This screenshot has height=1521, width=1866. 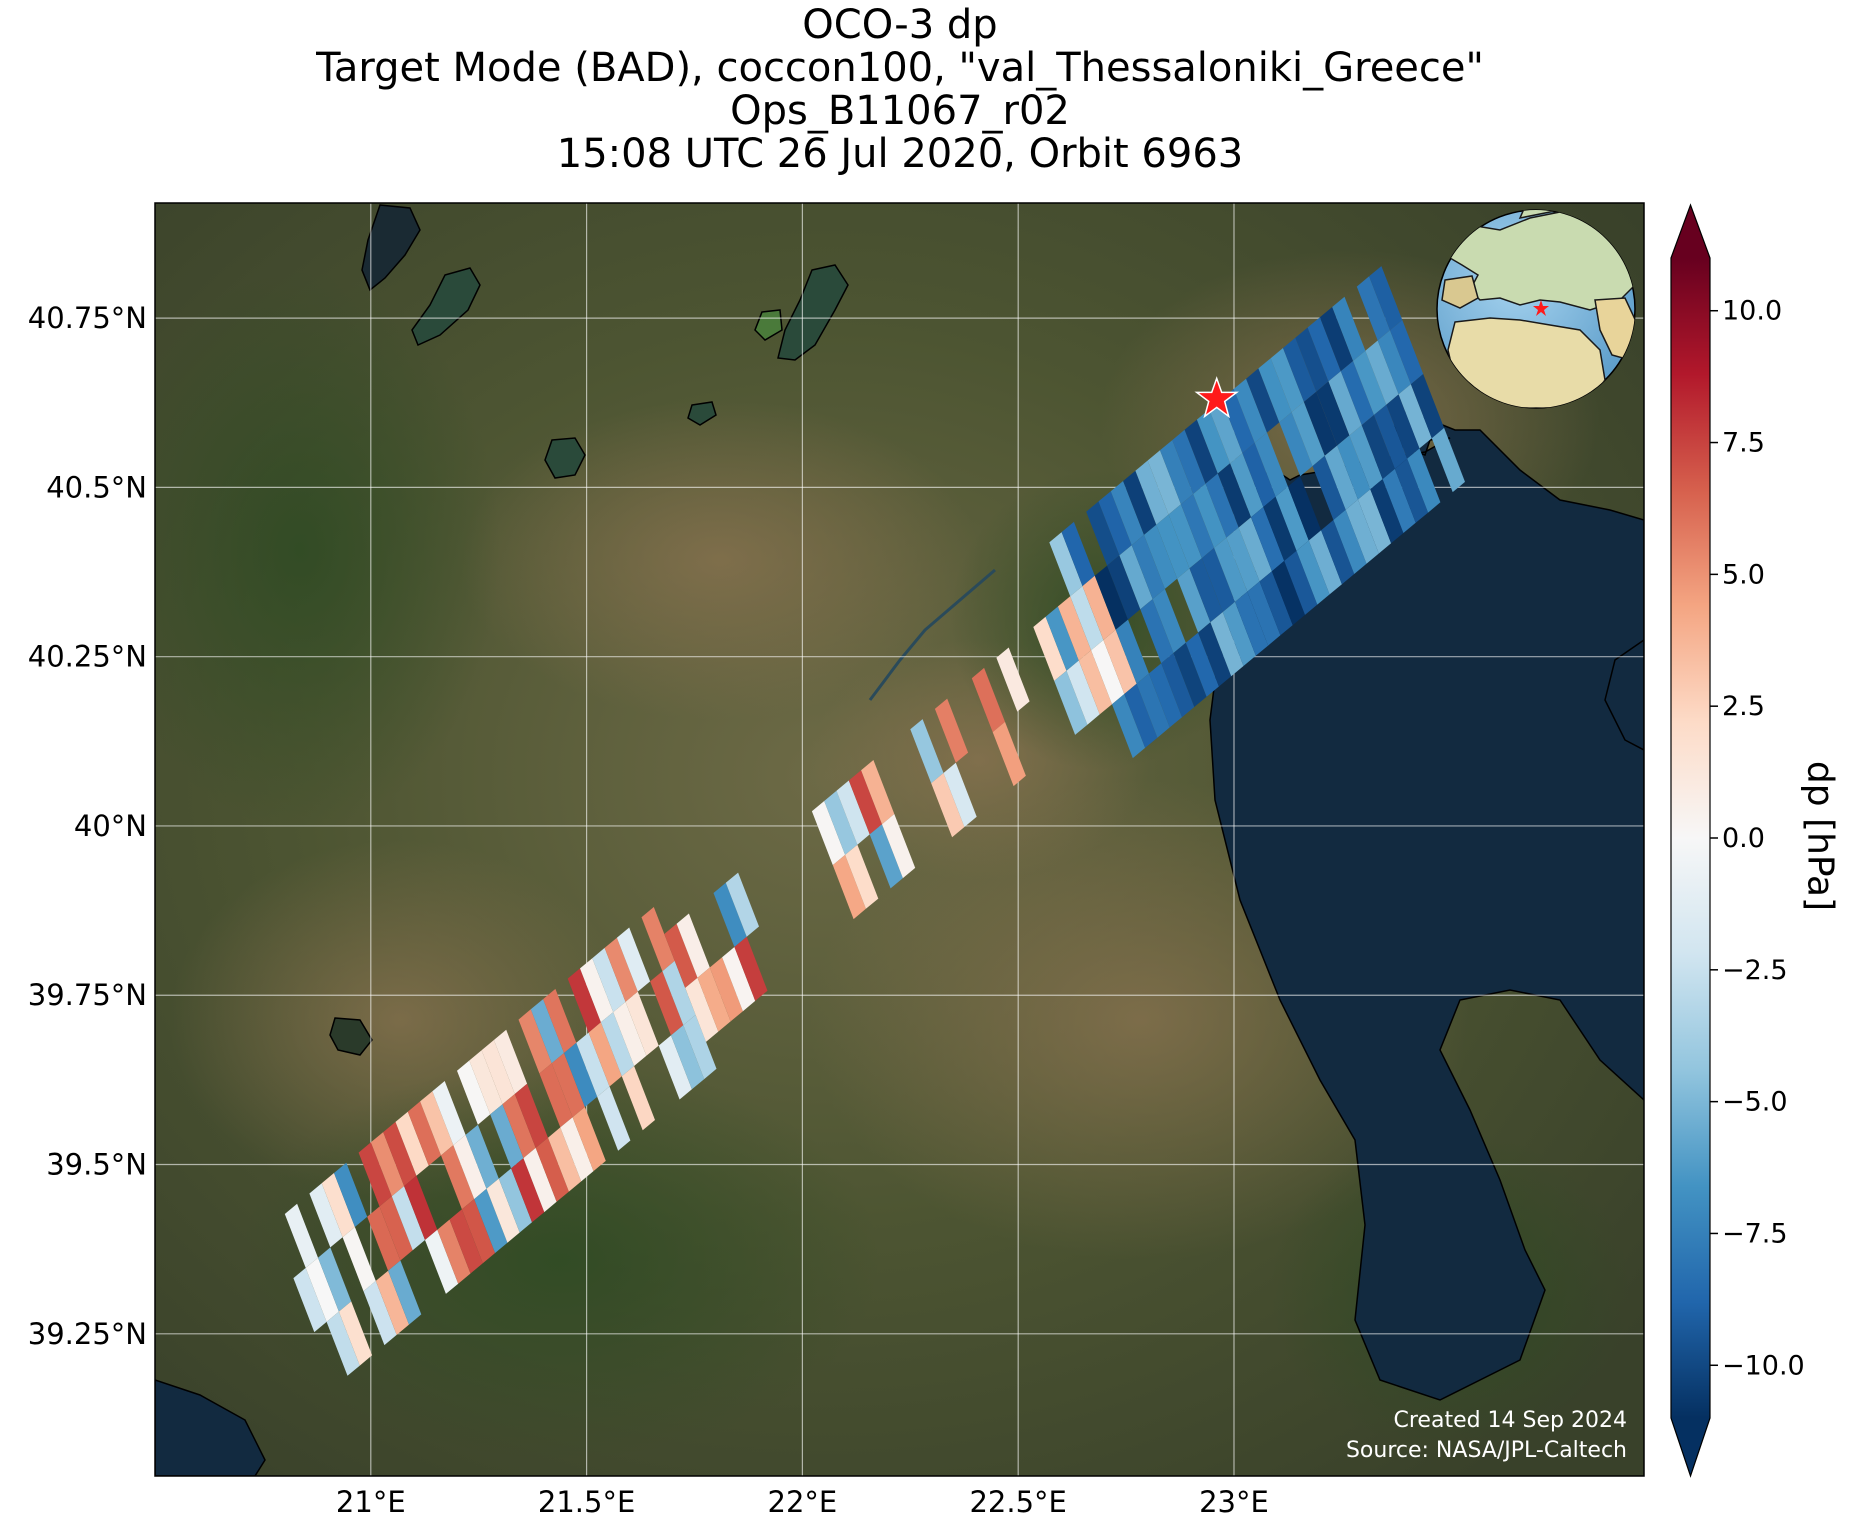 I want to click on colorbar-tick-label: 10.0, so click(x=1752, y=311).